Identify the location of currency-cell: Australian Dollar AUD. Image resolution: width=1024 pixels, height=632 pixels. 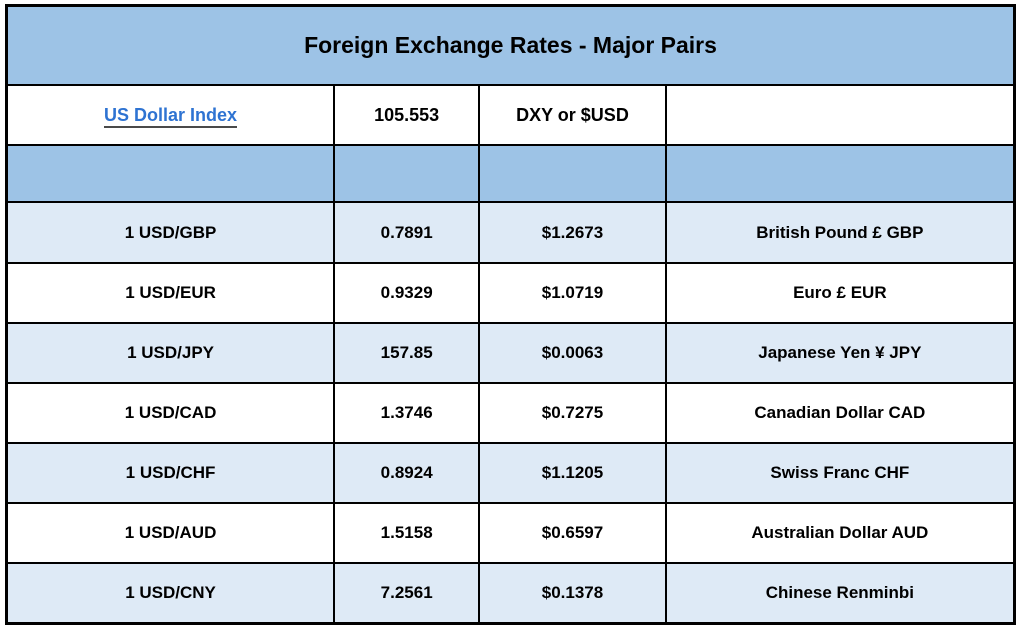
(840, 532).